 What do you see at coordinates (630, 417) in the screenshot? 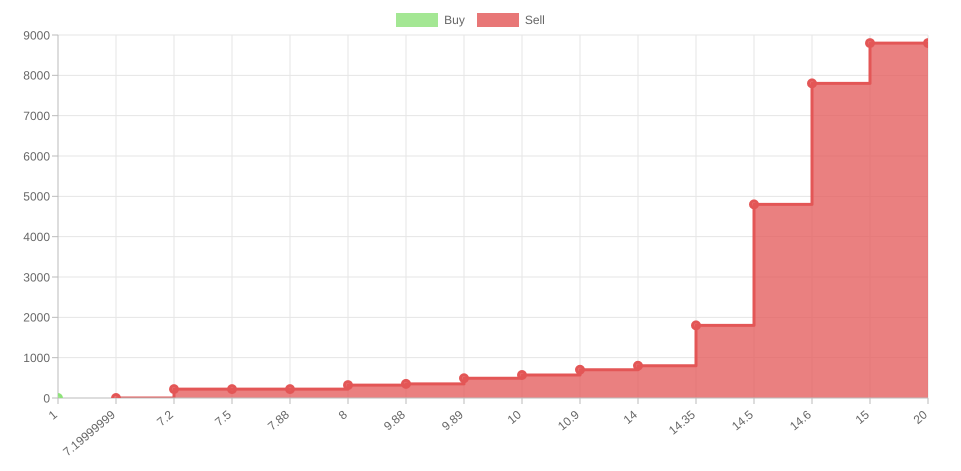
I see `x-tick-label: 14` at bounding box center [630, 417].